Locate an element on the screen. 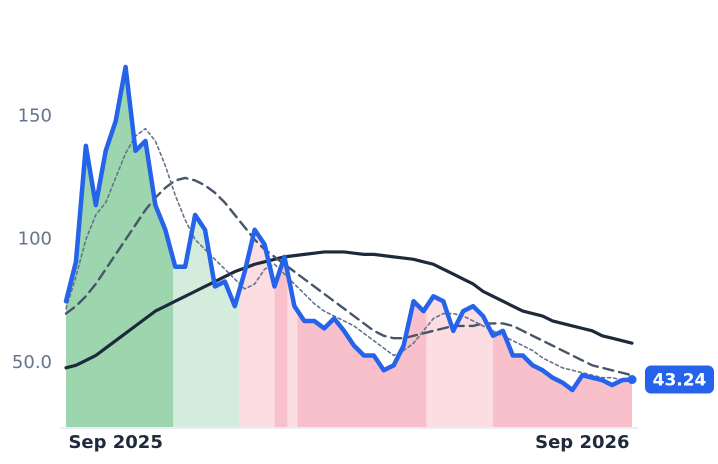  y-tick-label: 100 is located at coordinates (35, 239).